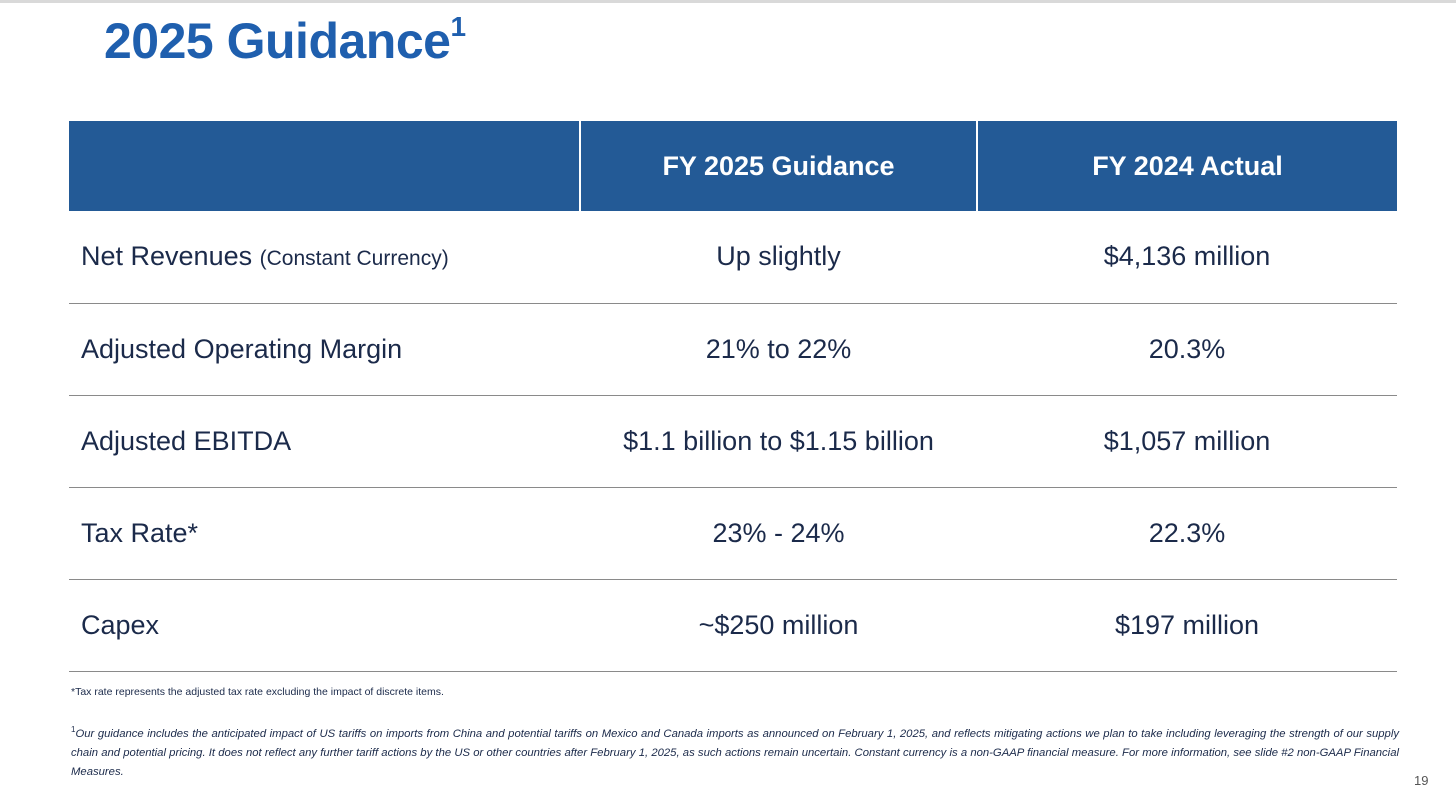 This screenshot has height=806, width=1456. What do you see at coordinates (354, 259) in the screenshot?
I see `row-label-qualifier: (Constant Currency)` at bounding box center [354, 259].